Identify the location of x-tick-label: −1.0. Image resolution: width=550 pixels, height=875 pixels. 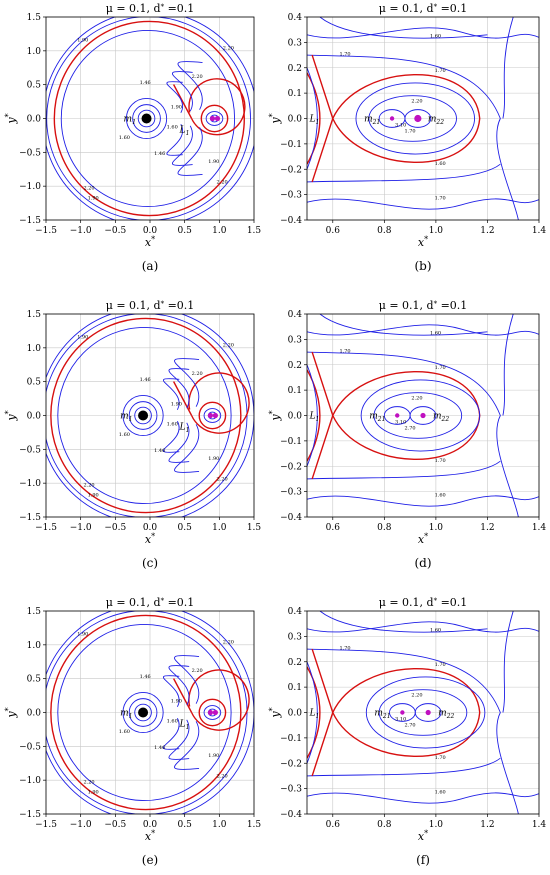
(81, 825).